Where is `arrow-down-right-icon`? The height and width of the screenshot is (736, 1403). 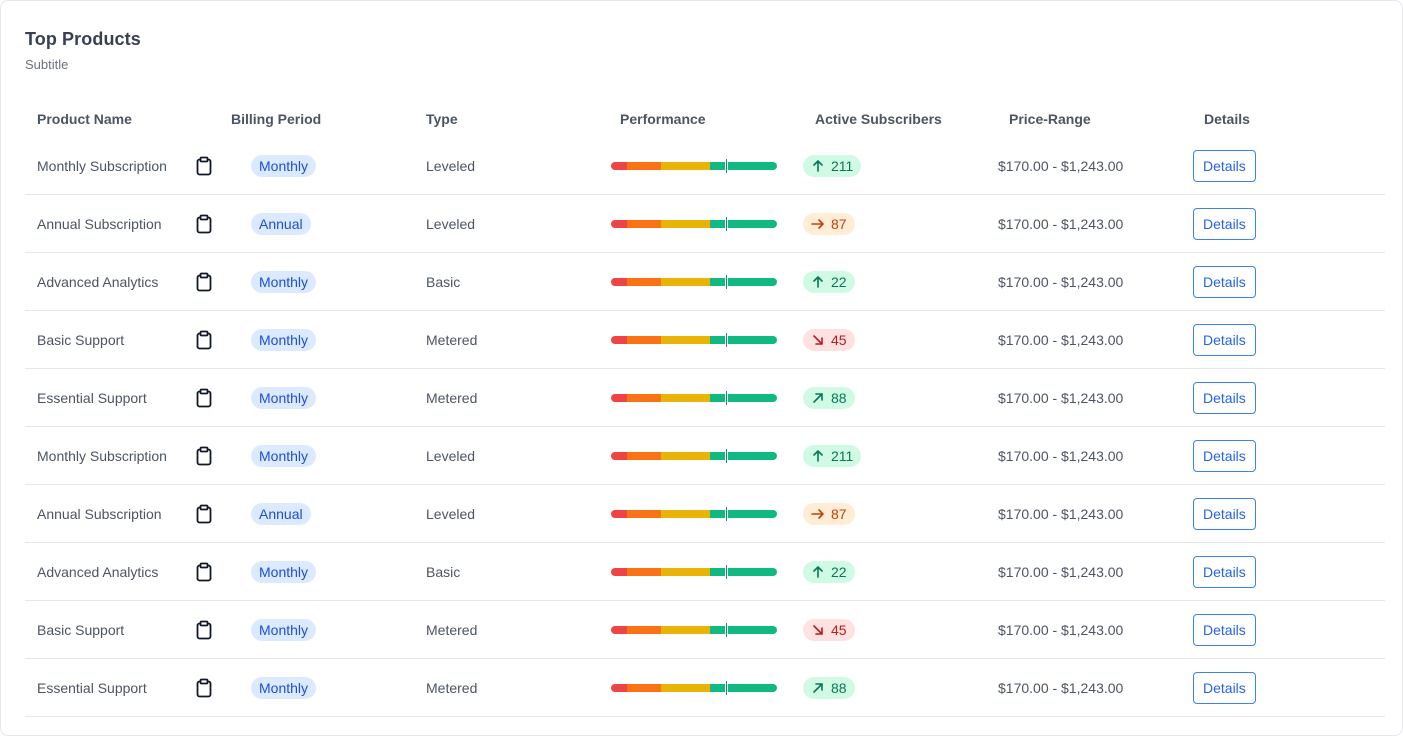 arrow-down-right-icon is located at coordinates (818, 629).